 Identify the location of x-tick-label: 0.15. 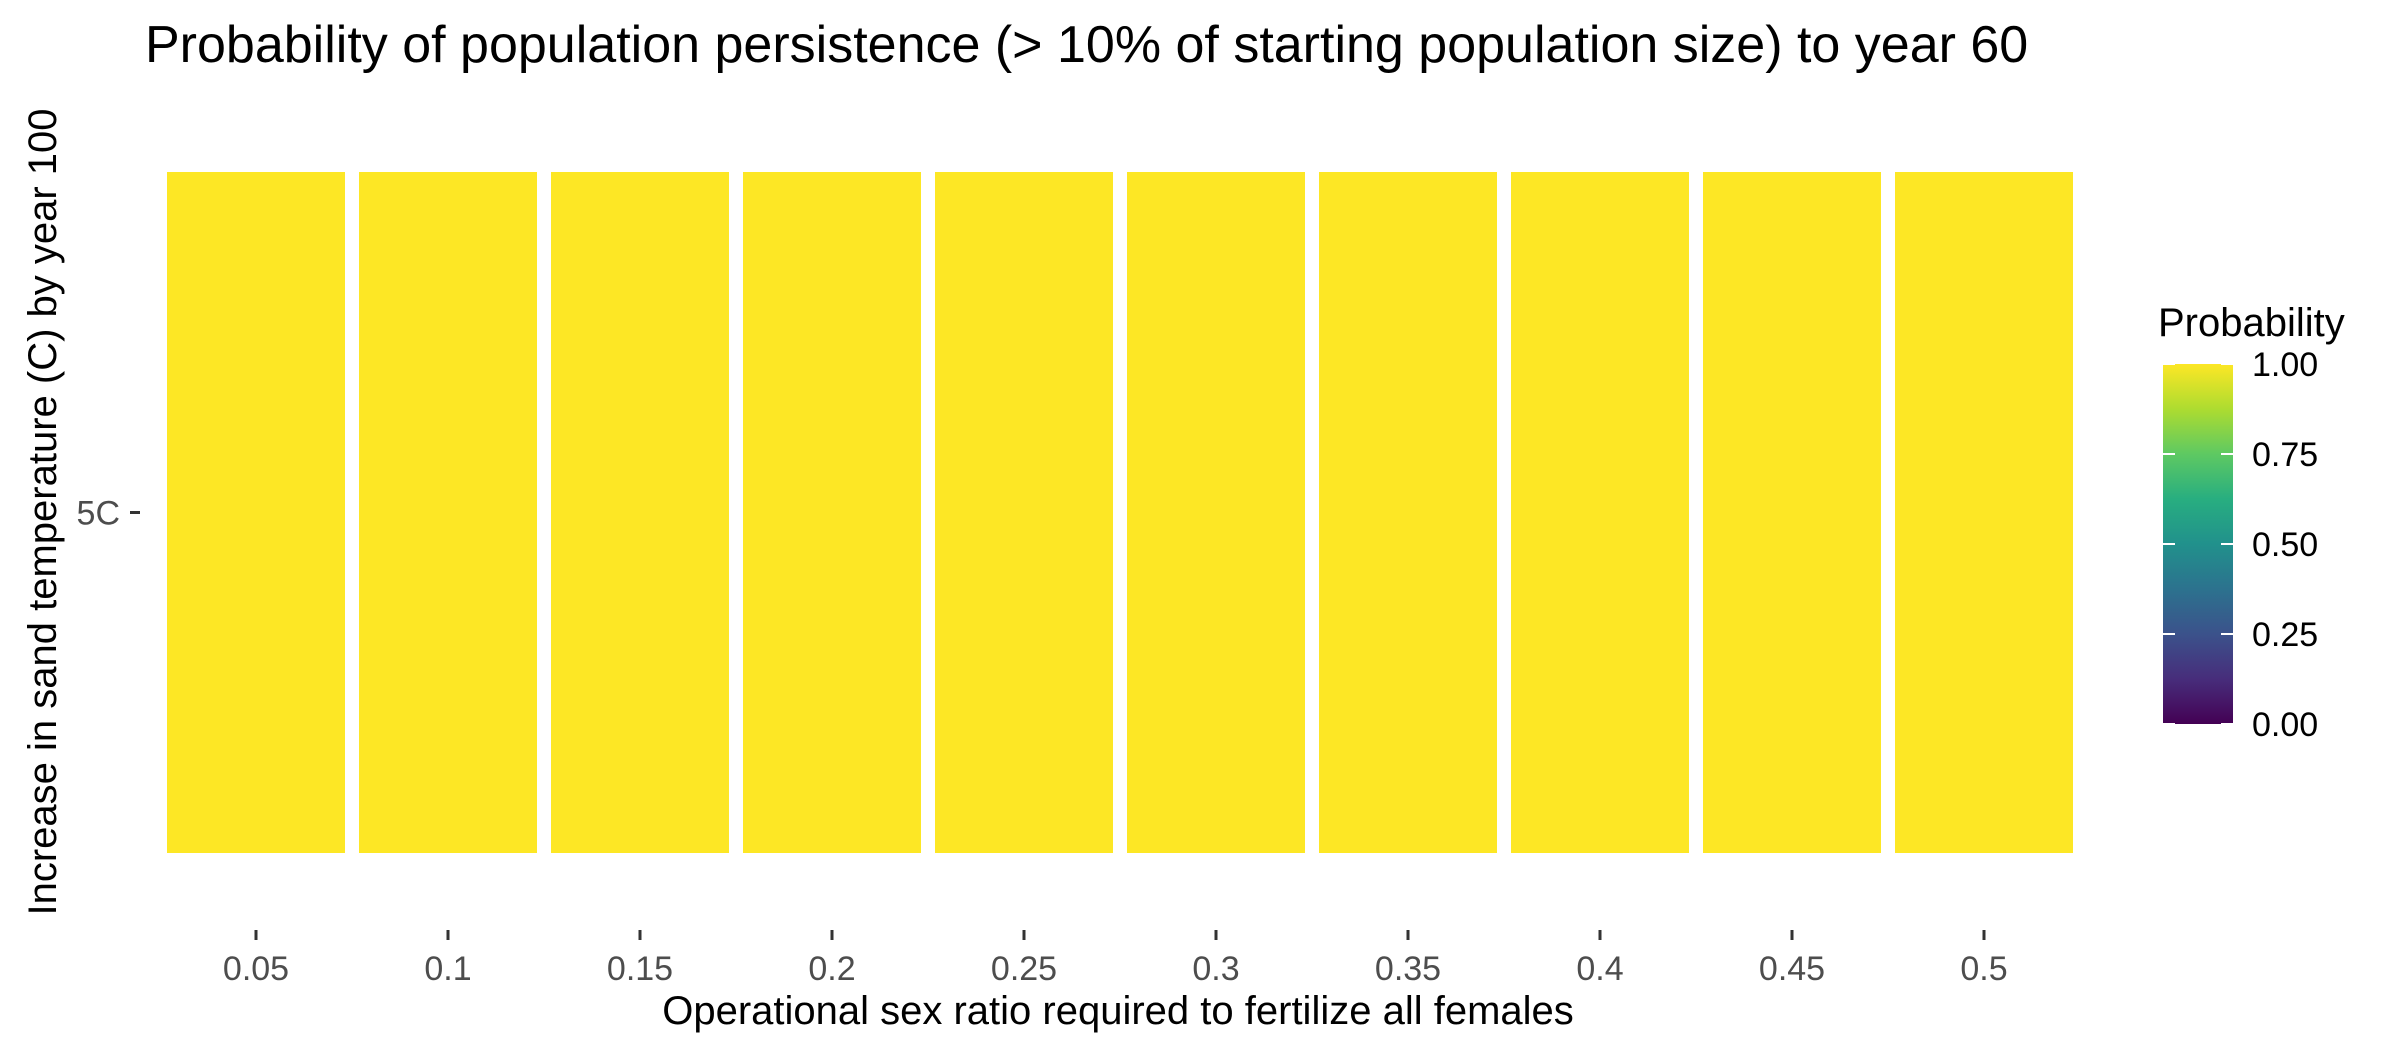
(640, 969).